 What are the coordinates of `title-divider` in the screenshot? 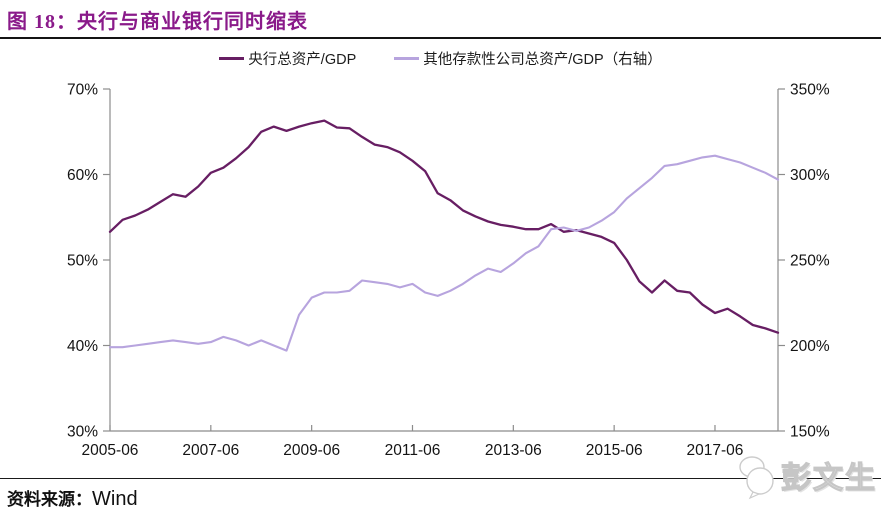 It's located at (440, 38).